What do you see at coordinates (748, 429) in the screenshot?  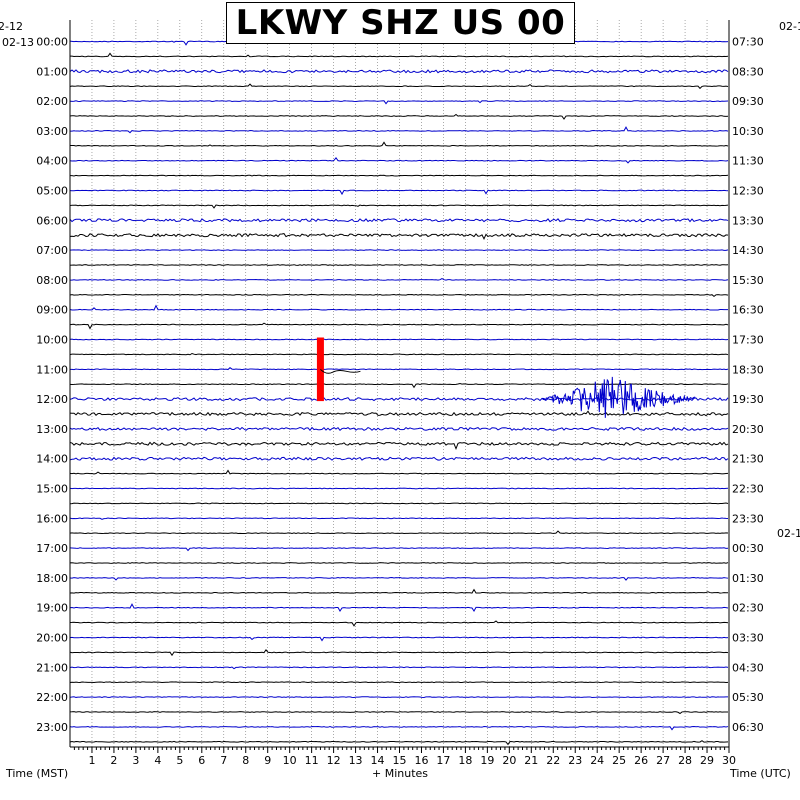 I see `right-hour-label: 20:30` at bounding box center [748, 429].